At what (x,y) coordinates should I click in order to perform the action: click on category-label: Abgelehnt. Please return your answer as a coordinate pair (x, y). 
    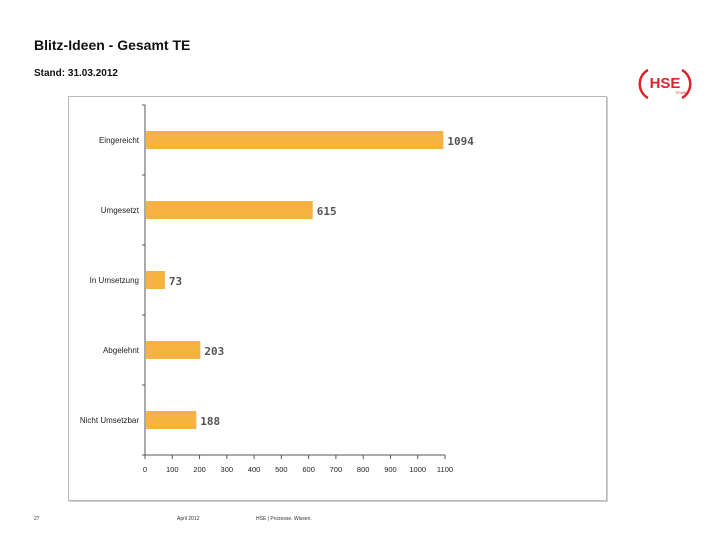
    Looking at the image, I should click on (121, 350).